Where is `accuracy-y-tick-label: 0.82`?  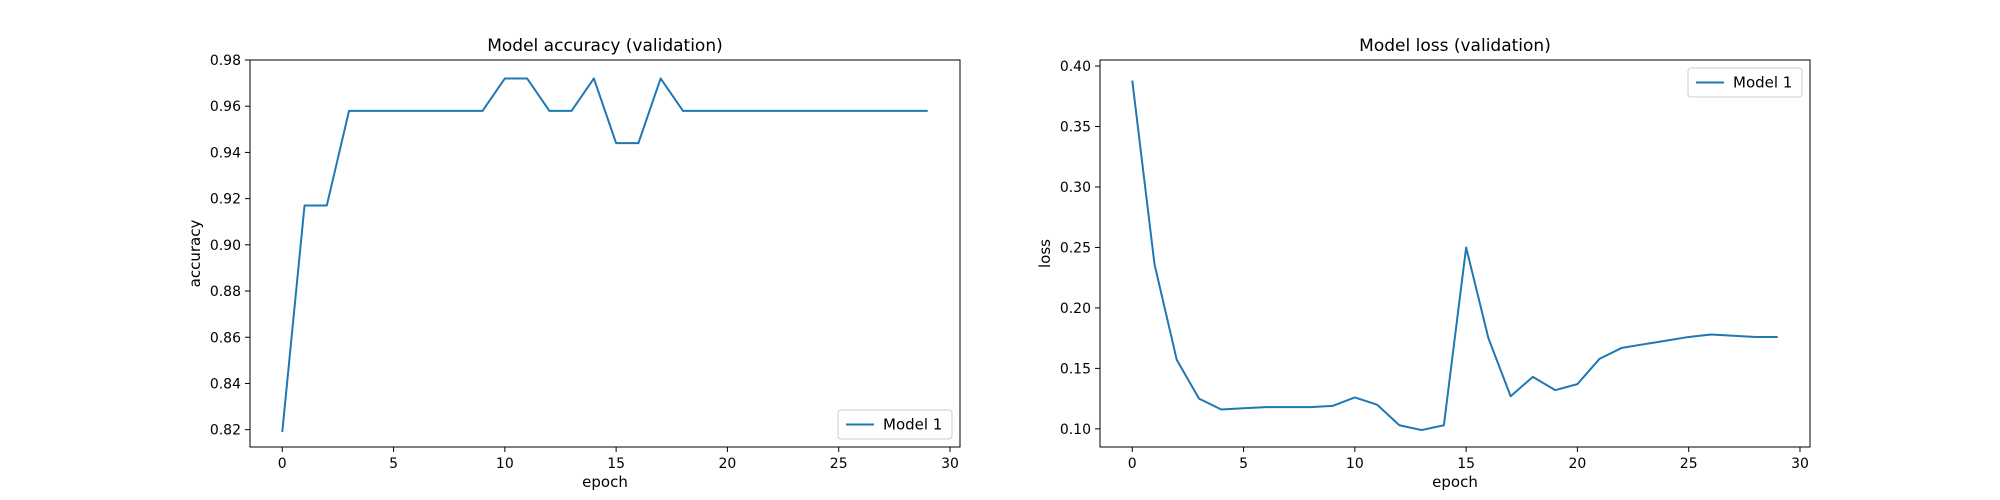
accuracy-y-tick-label: 0.82 is located at coordinates (225, 431).